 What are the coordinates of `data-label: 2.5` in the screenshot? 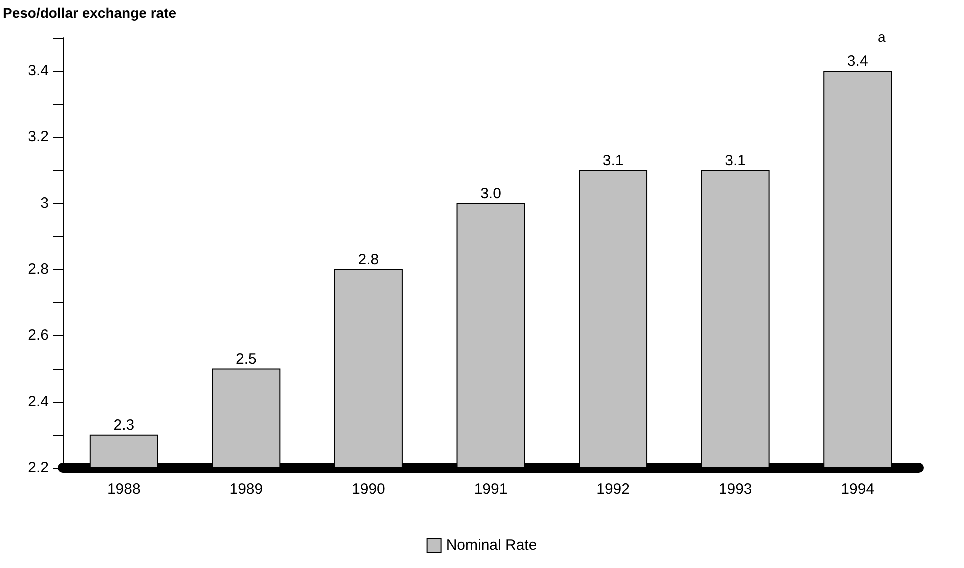 It's located at (246, 359).